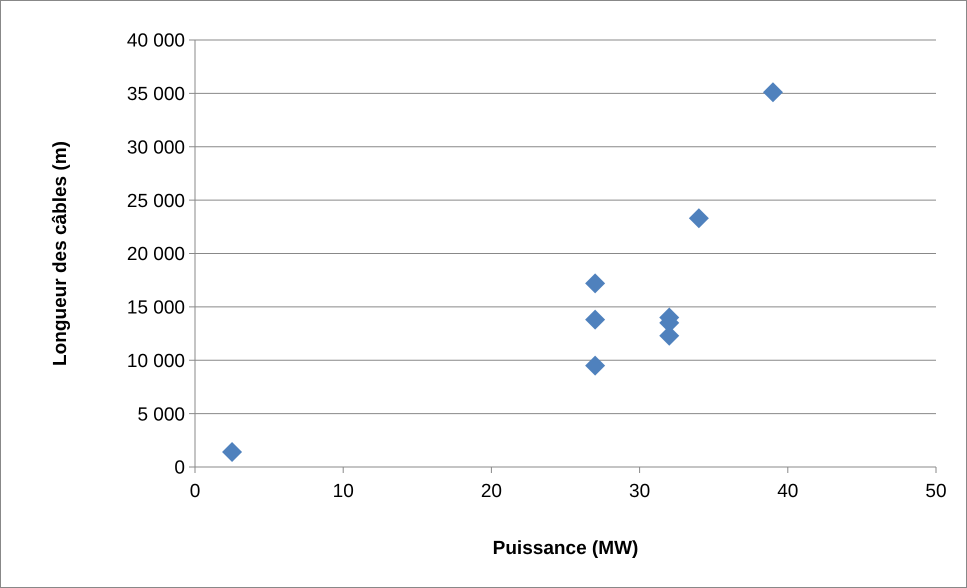 The image size is (967, 588). What do you see at coordinates (155, 201) in the screenshot?
I see `y-tick-label: 25 000` at bounding box center [155, 201].